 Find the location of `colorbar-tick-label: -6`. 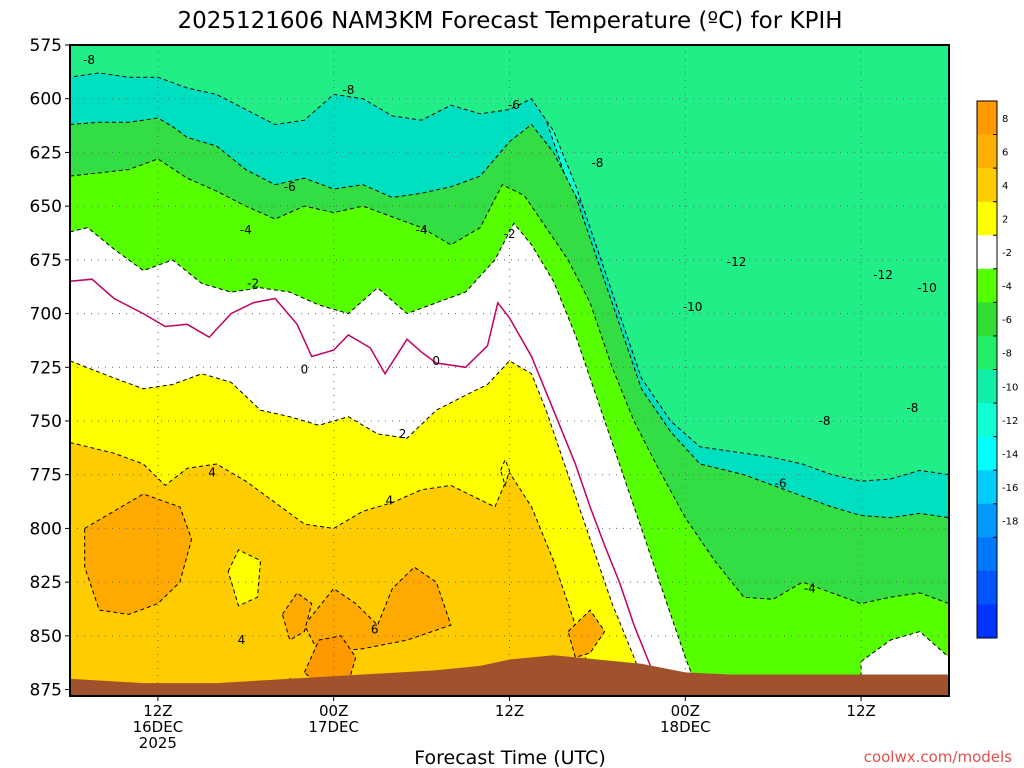

colorbar-tick-label: -6 is located at coordinates (1007, 320).